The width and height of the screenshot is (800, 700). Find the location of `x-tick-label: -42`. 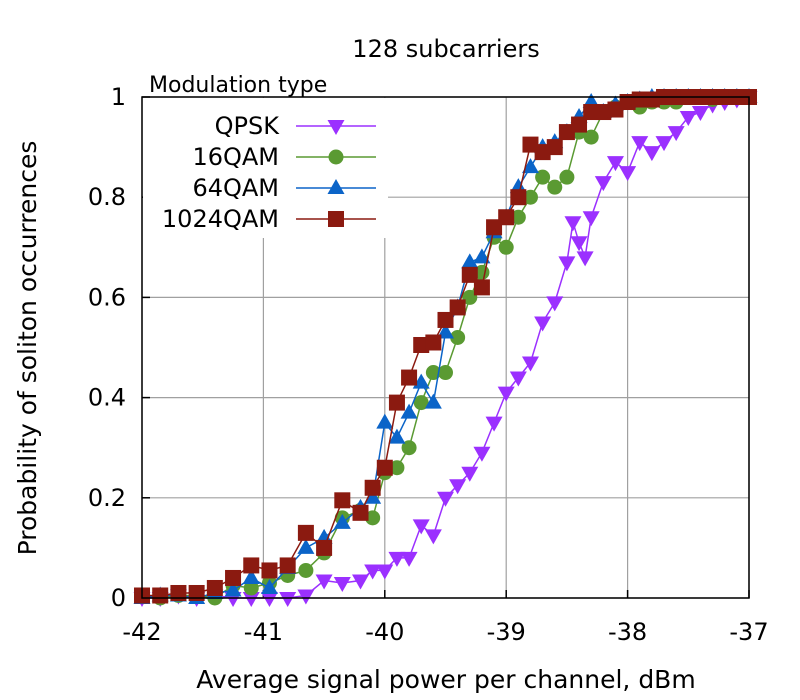

x-tick-label: -42 is located at coordinates (141, 632).